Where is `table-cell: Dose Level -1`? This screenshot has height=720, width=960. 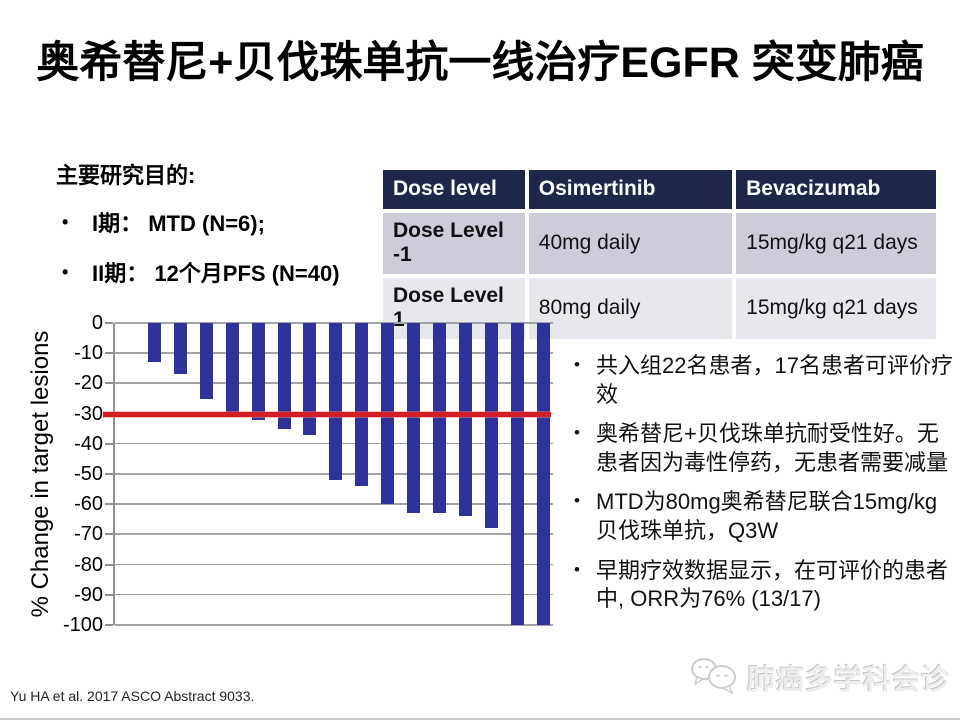 table-cell: Dose Level -1 is located at coordinates (456, 244).